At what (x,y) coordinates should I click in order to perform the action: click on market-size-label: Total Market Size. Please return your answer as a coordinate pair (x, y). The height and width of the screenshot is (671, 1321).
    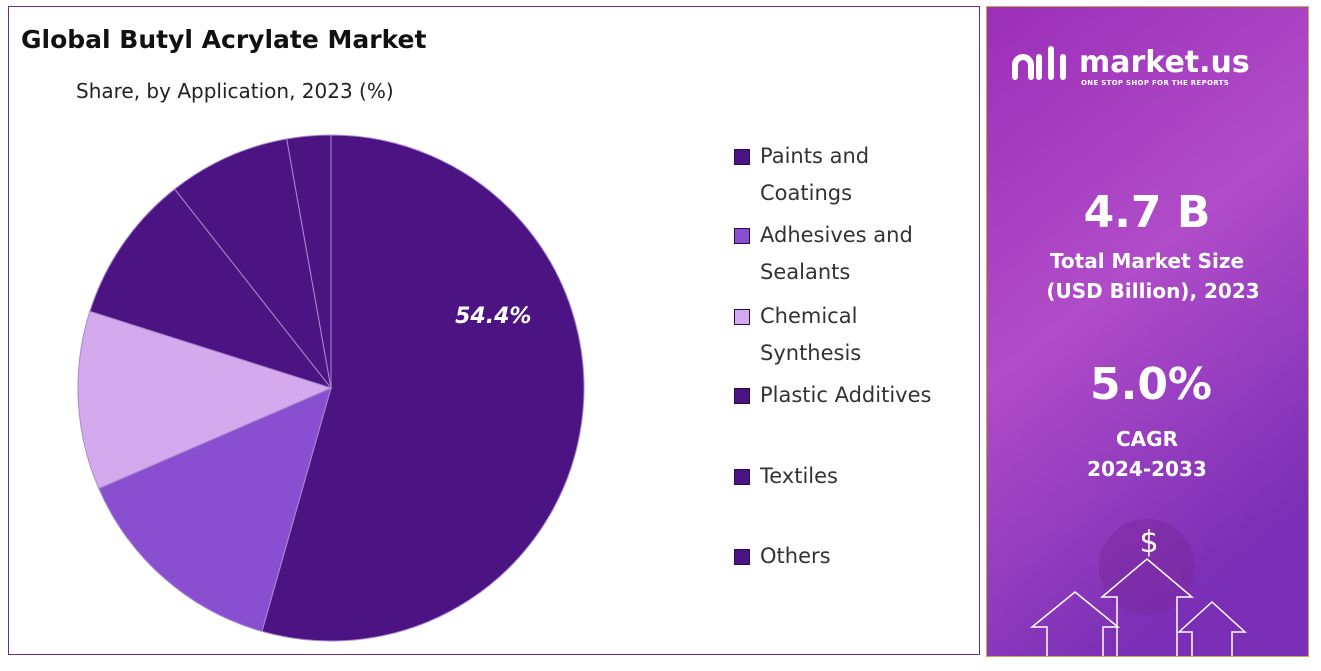
    Looking at the image, I should click on (1147, 261).